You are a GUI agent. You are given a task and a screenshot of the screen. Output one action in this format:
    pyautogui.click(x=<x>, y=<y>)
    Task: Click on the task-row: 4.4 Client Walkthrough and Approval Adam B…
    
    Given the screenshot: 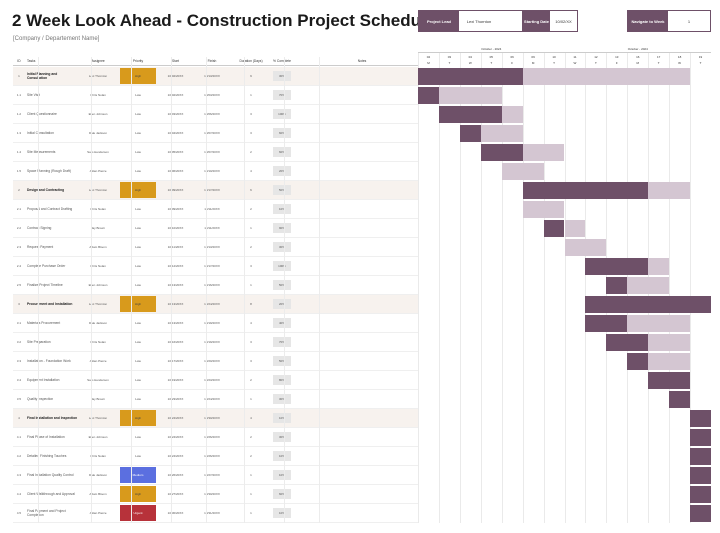 What is the action you would take?
    pyautogui.click(x=215, y=494)
    